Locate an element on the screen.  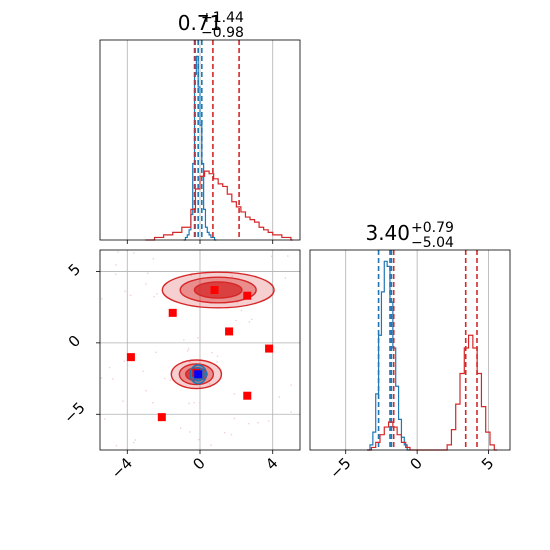
param-2-lower-error: −5.04 is located at coordinates (432, 243).